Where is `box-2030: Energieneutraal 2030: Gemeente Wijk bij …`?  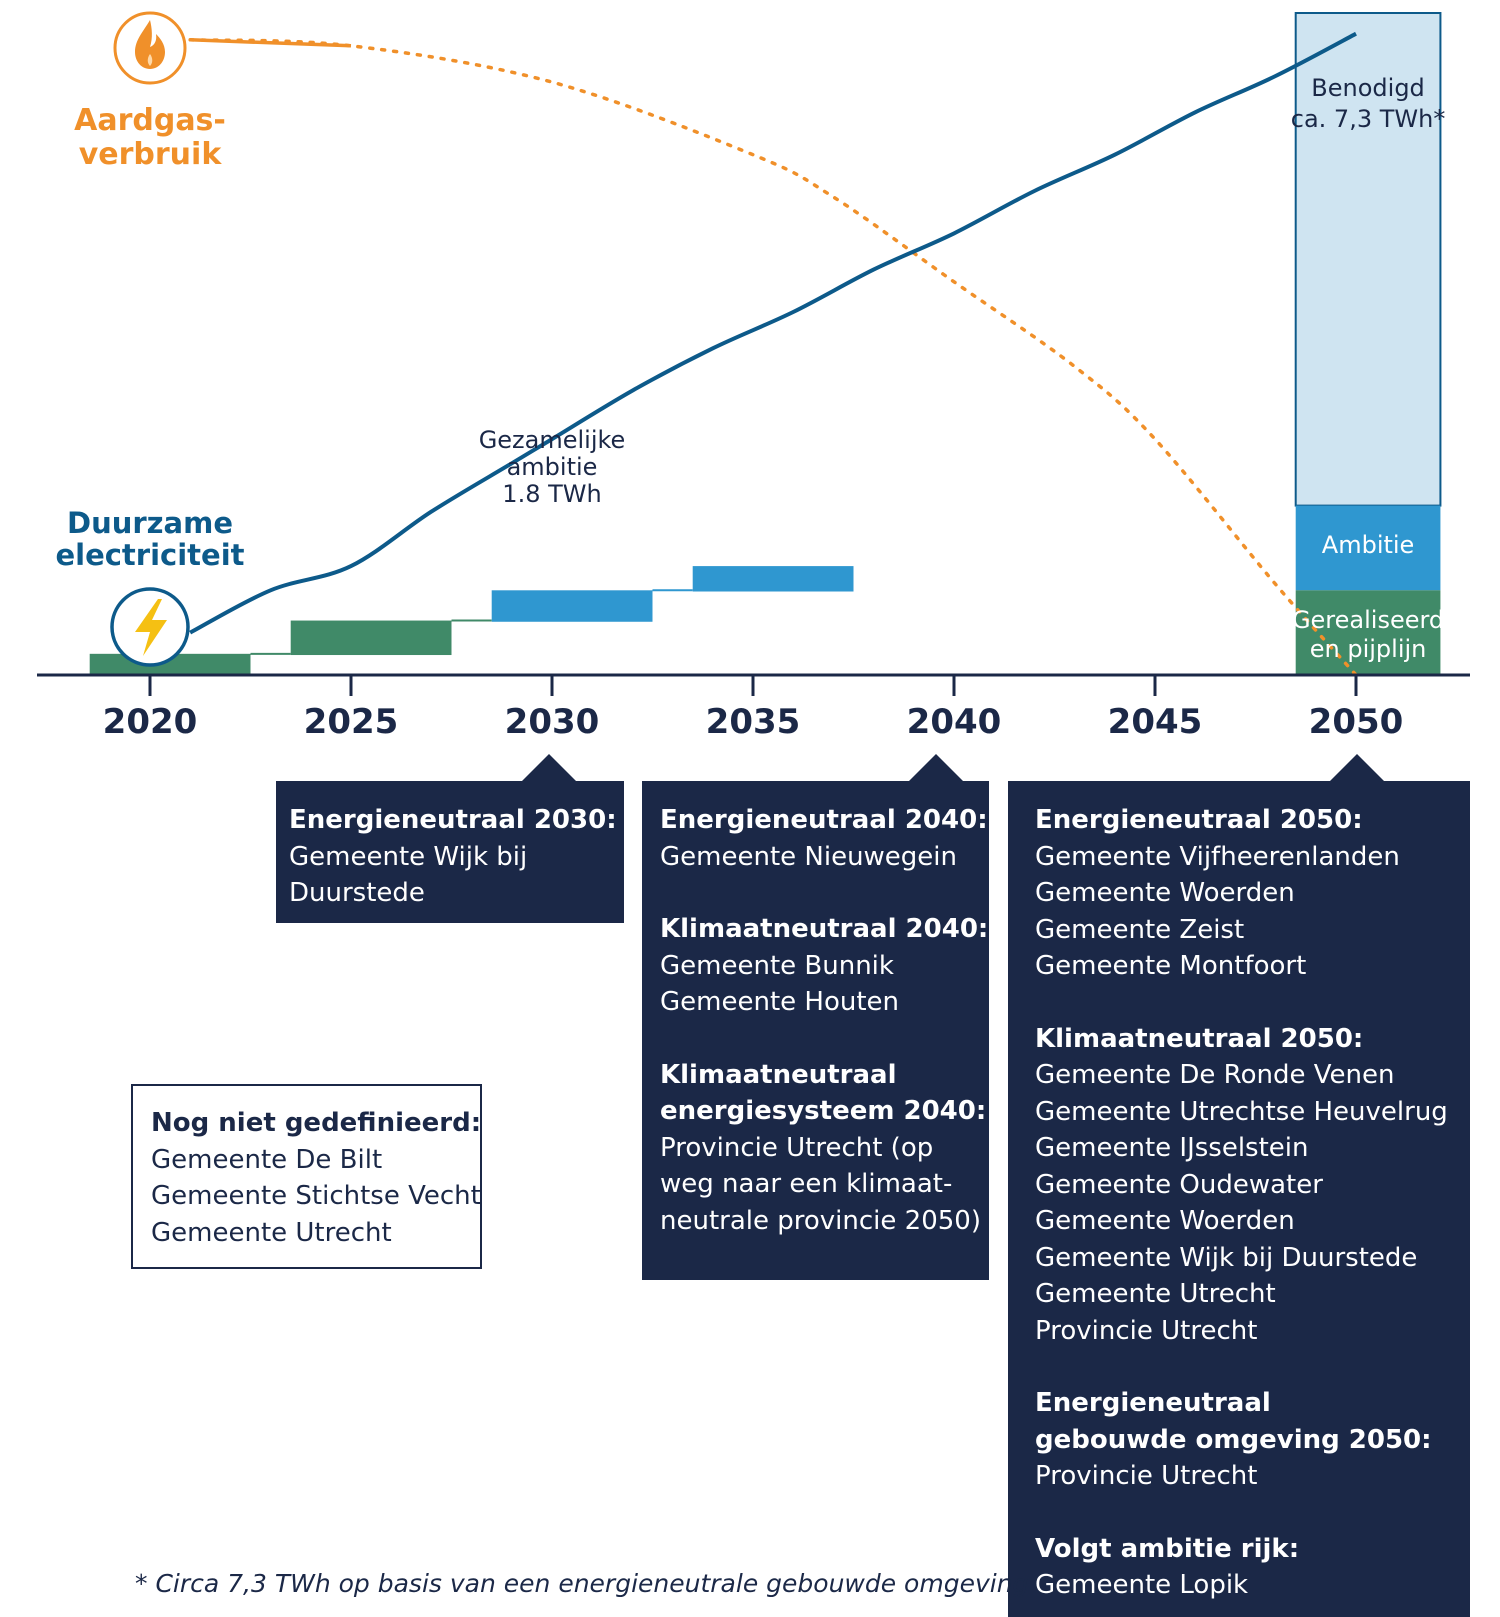
box-2030: Energieneutraal 2030: Gemeente Wijk bij … is located at coordinates (450, 838).